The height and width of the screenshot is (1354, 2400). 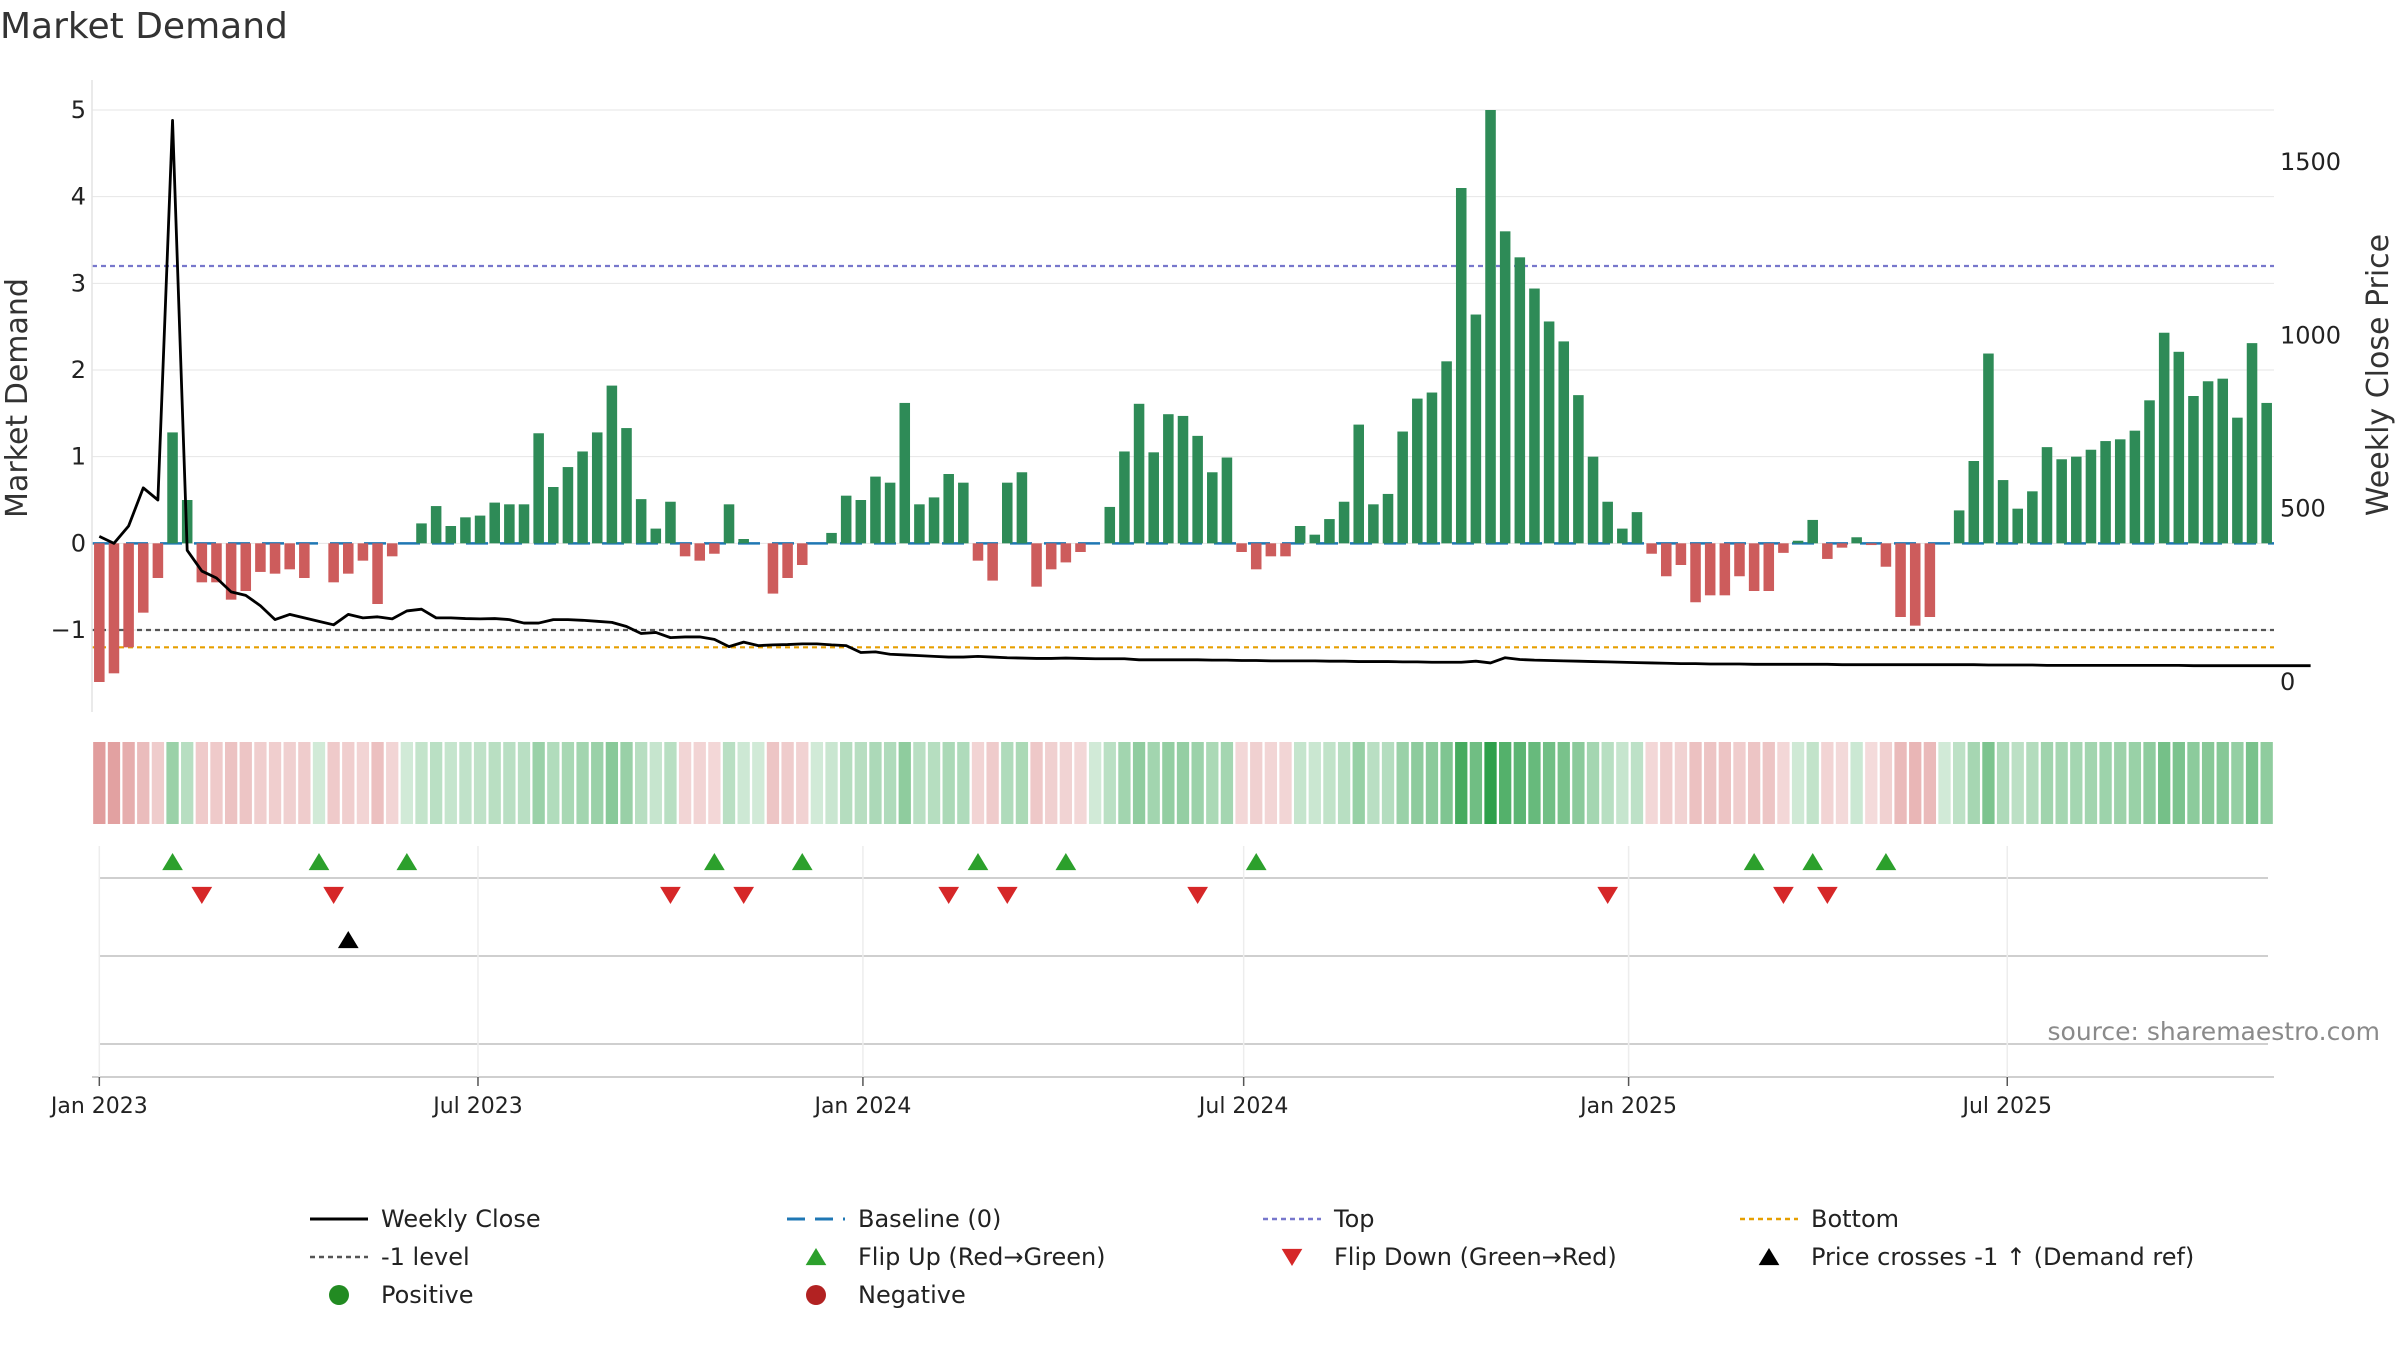 What do you see at coordinates (78, 197) in the screenshot?
I see `left-tick-label: 4` at bounding box center [78, 197].